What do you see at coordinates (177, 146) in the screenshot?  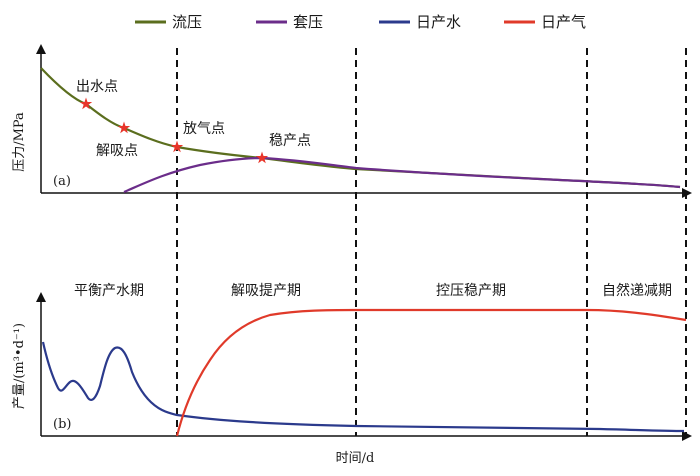 I see `star-marker-gas-release` at bounding box center [177, 146].